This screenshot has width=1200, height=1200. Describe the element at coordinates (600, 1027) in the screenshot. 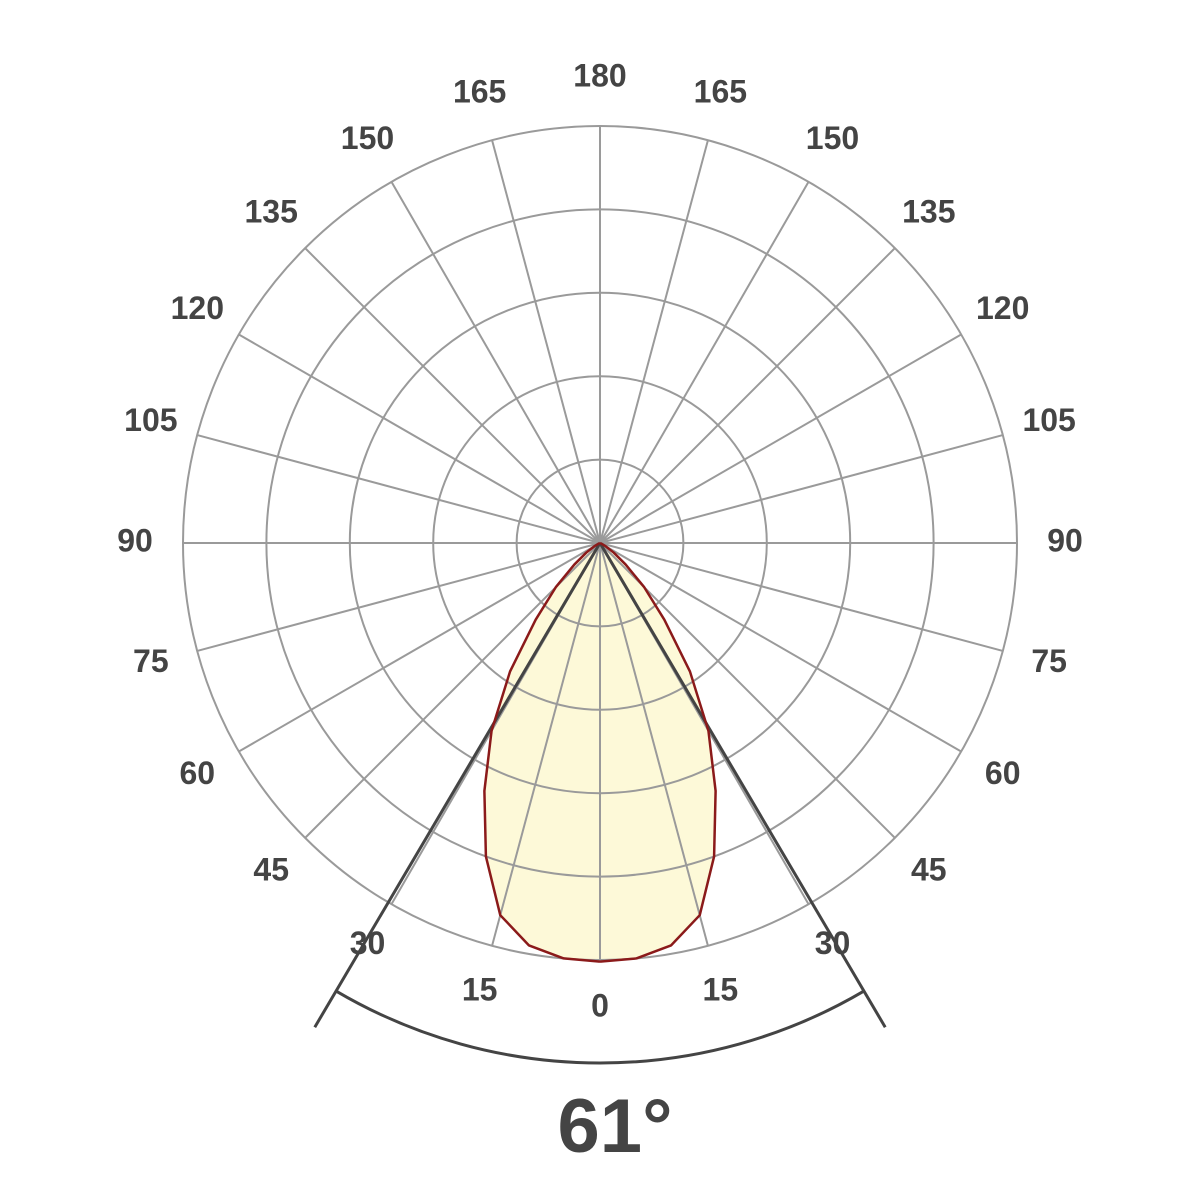

I see `beam-arc` at that location.